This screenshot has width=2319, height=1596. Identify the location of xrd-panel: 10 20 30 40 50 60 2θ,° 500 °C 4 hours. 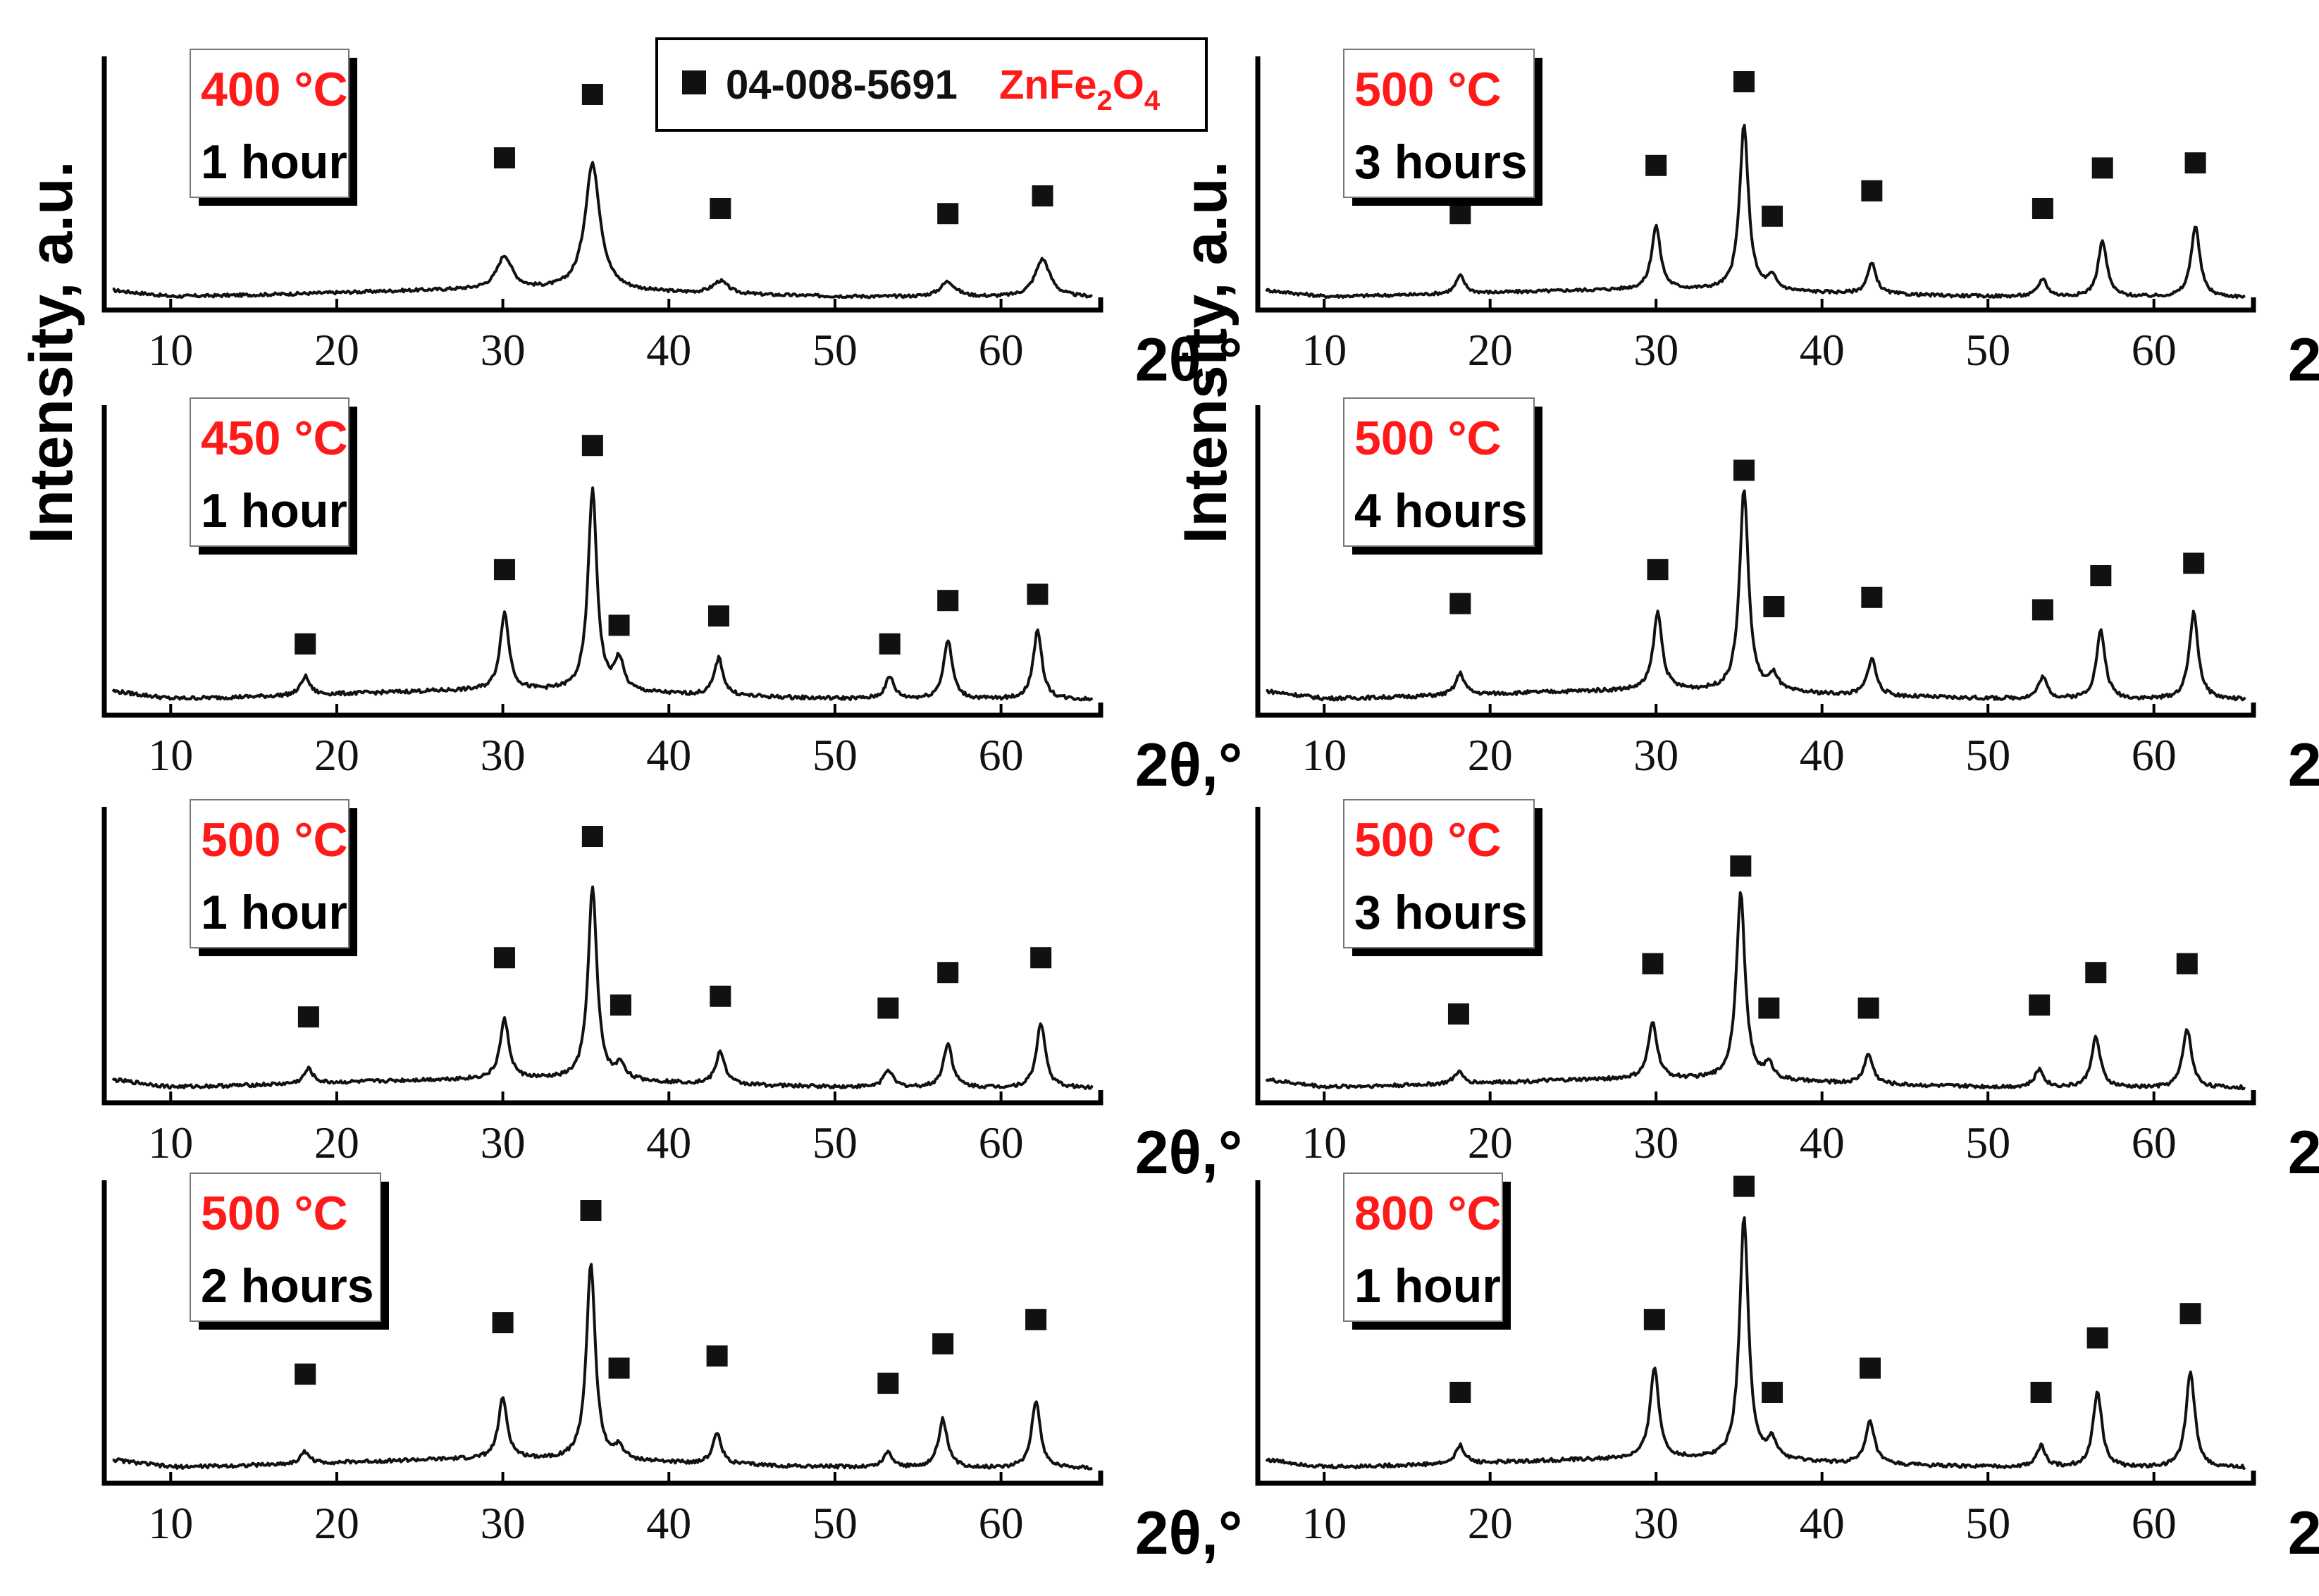
(1787, 598).